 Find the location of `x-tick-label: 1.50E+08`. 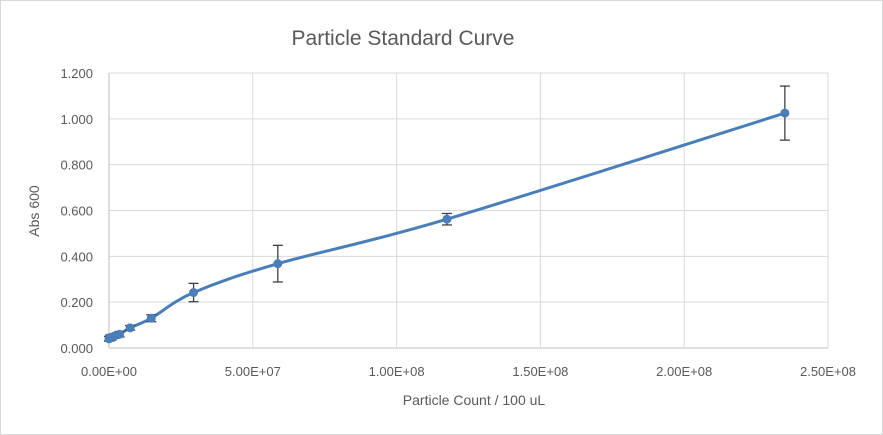

x-tick-label: 1.50E+08 is located at coordinates (540, 371).